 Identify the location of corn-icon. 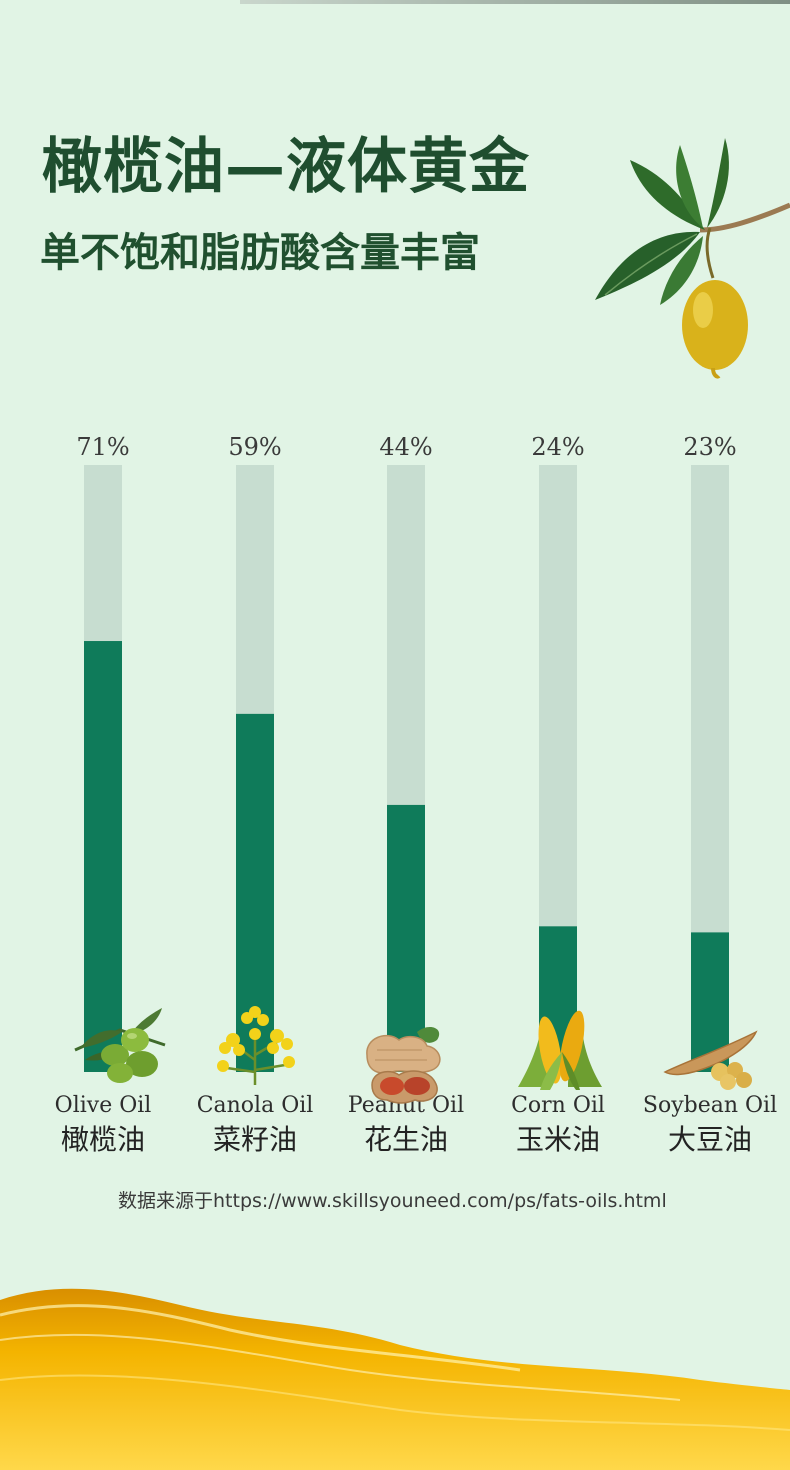
(560, 1050).